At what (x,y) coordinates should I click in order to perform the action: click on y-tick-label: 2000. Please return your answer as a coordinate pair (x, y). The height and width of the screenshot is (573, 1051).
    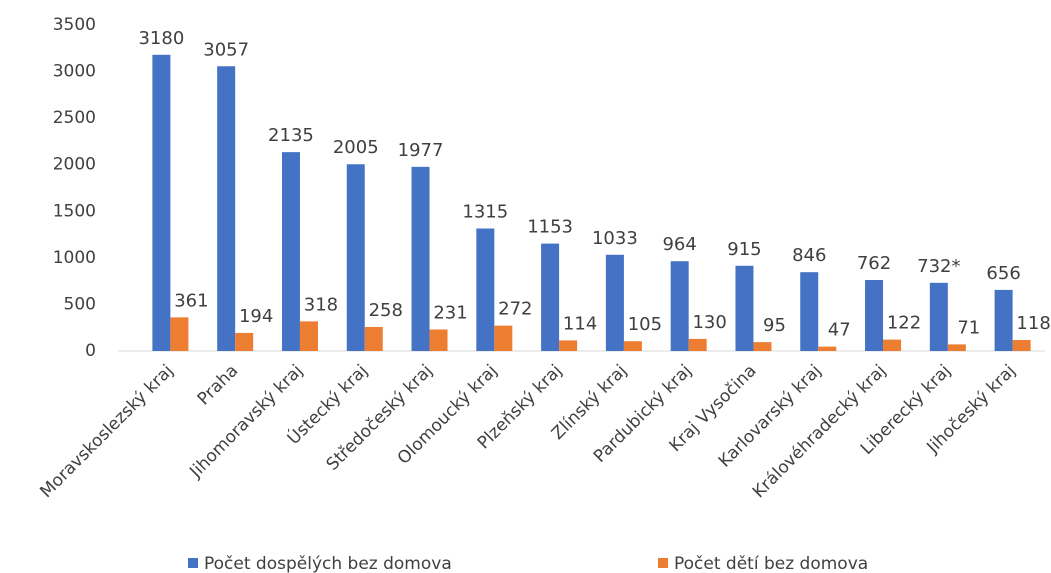
    Looking at the image, I should click on (74, 165).